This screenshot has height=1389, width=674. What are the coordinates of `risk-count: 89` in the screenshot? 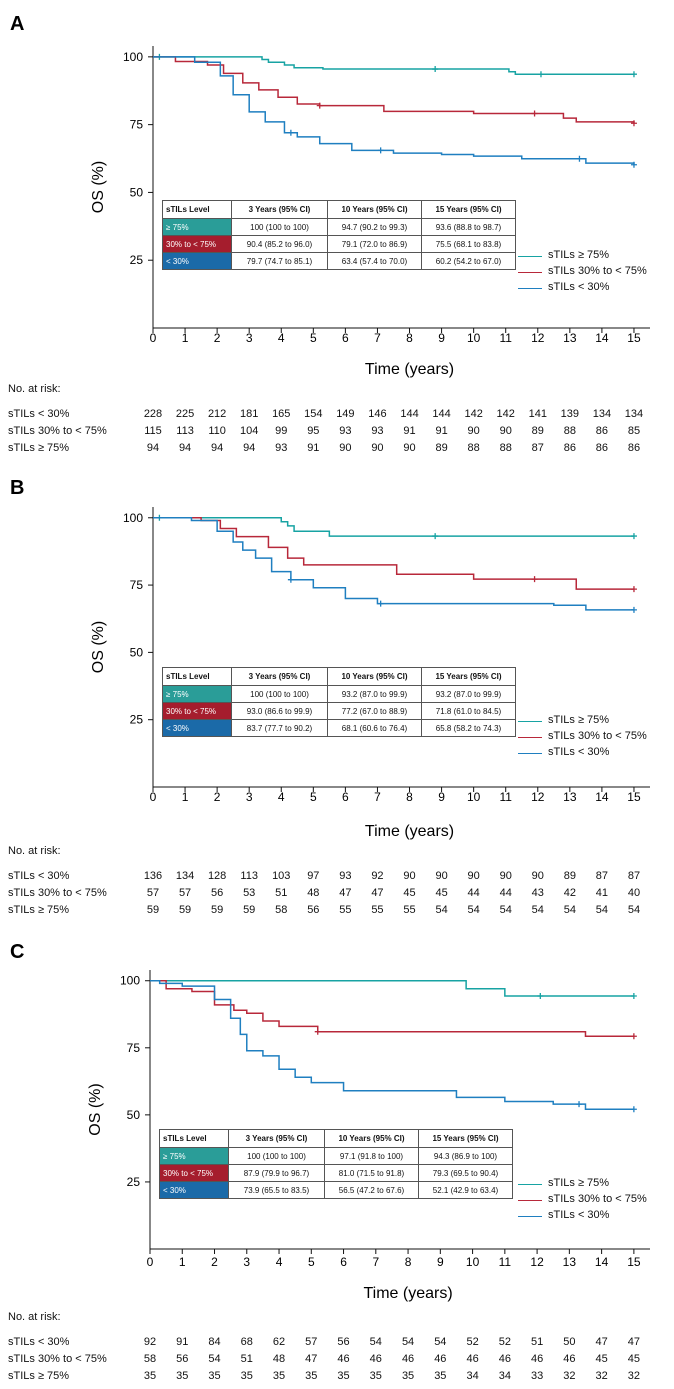 It's located at (441, 448).